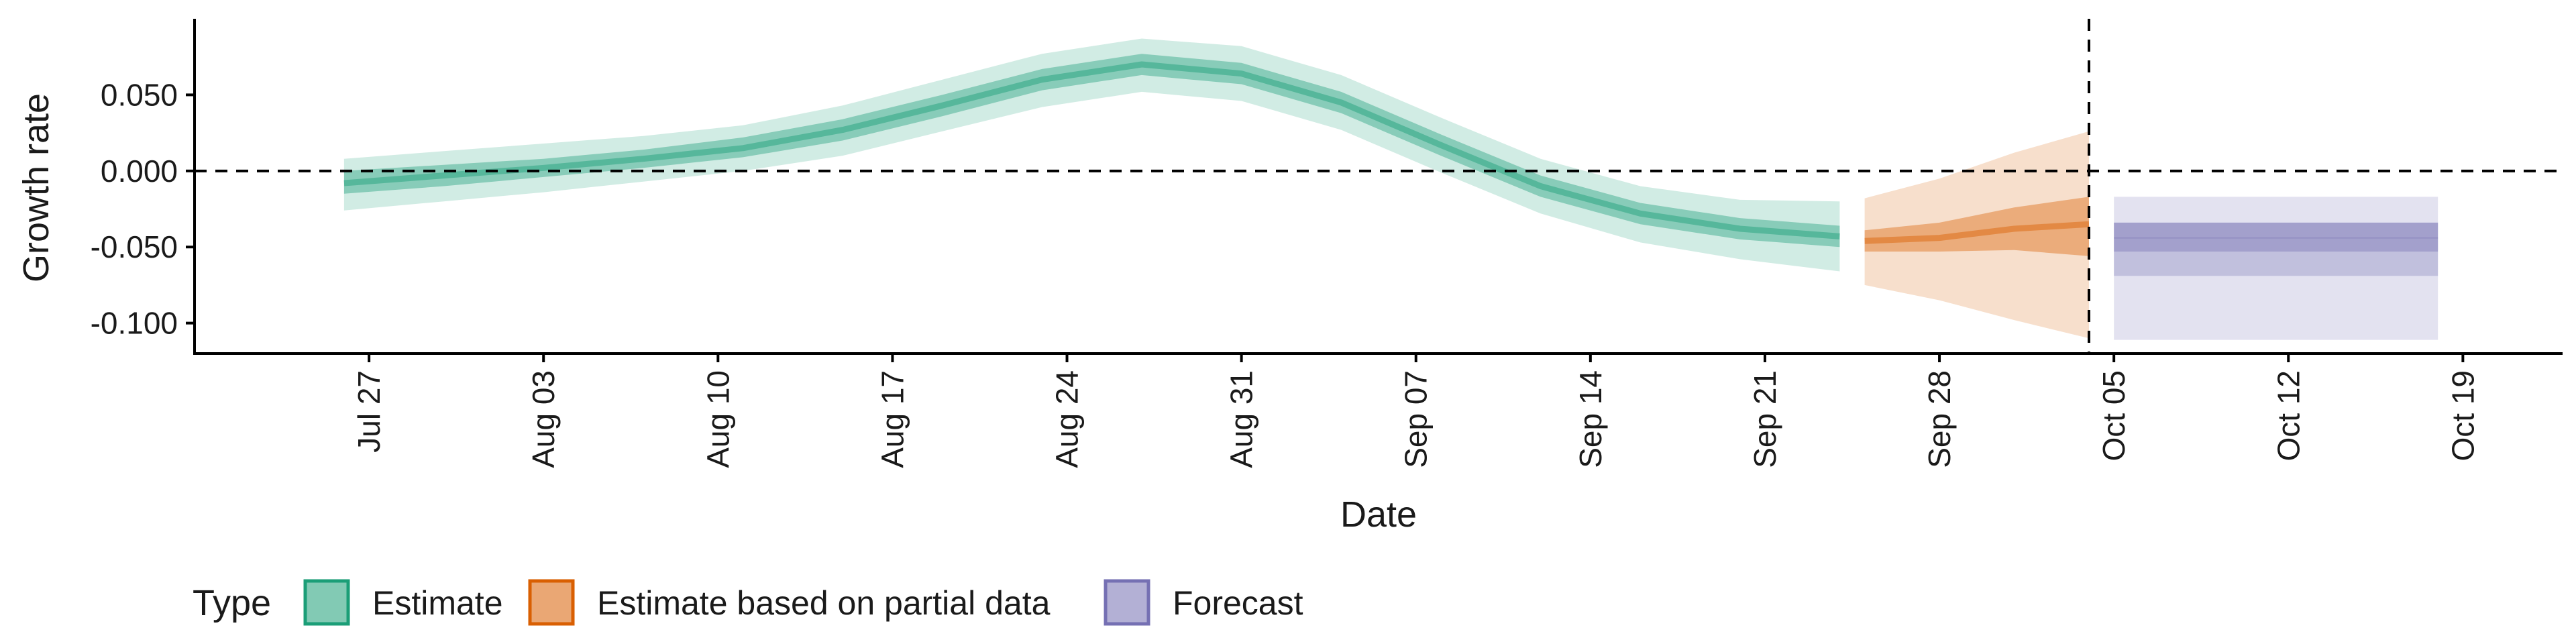 Image resolution: width=2576 pixels, height=644 pixels. What do you see at coordinates (2288, 416) in the screenshot?
I see `x-tick-label: Oct 12` at bounding box center [2288, 416].